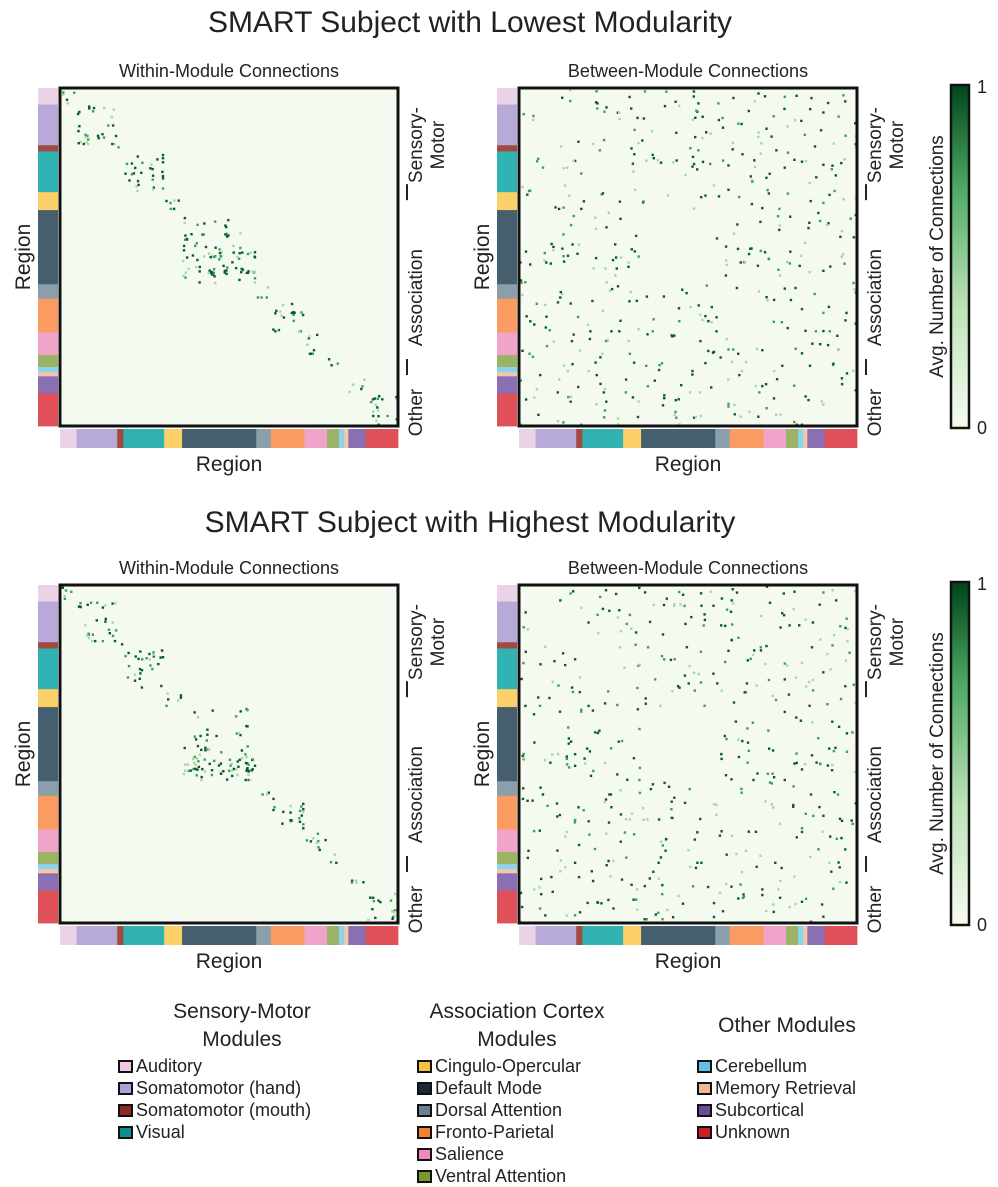  What do you see at coordinates (416, 794) in the screenshot?
I see `group-label-association: Association` at bounding box center [416, 794].